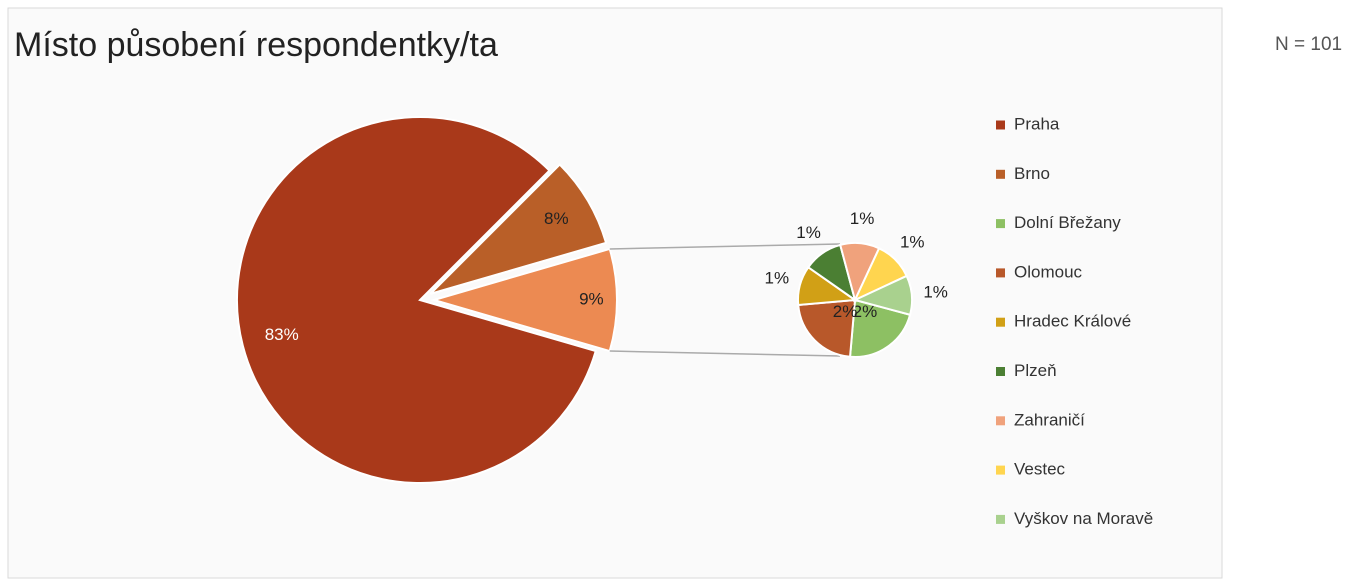  What do you see at coordinates (256, 45) in the screenshot?
I see `chart-title: Místo působení respondentky/ta` at bounding box center [256, 45].